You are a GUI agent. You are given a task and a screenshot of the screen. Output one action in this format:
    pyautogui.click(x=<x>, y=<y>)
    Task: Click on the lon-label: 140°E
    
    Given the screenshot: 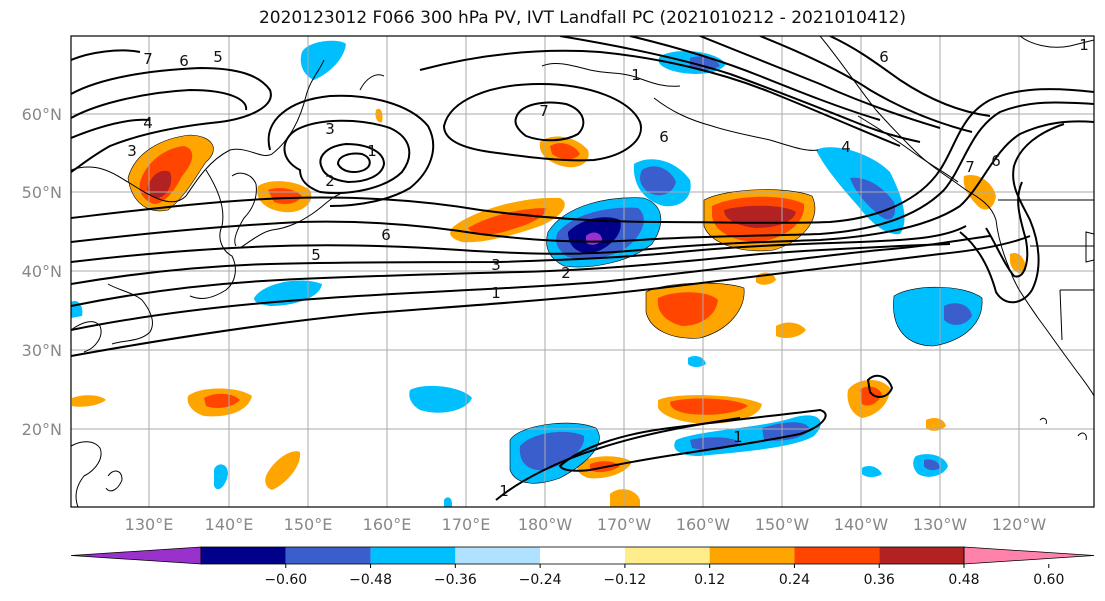 What is the action you would take?
    pyautogui.click(x=229, y=524)
    